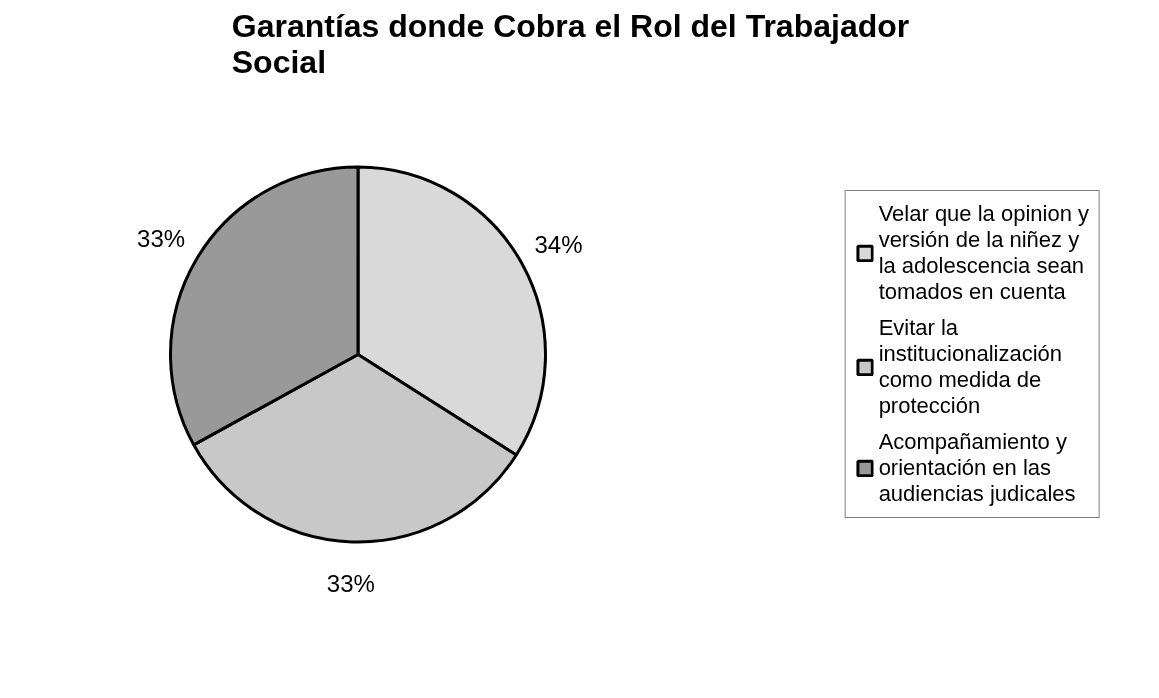 The image size is (1159, 698). I want to click on chart-title: Garantías donde Cobra el Rol del Trabajador Social, so click(570, 43).